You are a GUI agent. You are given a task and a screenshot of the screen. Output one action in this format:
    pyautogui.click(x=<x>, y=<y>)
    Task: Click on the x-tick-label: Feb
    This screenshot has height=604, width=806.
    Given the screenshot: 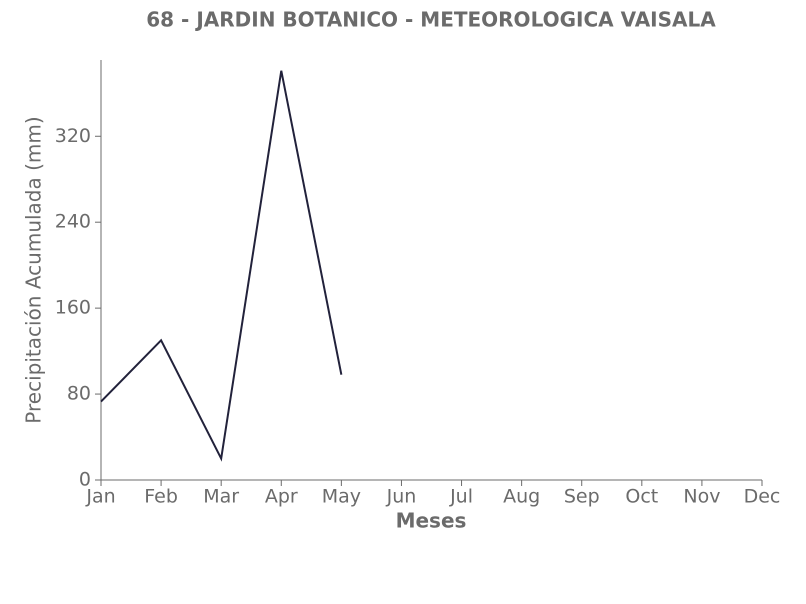 What is the action you would take?
    pyautogui.click(x=161, y=497)
    